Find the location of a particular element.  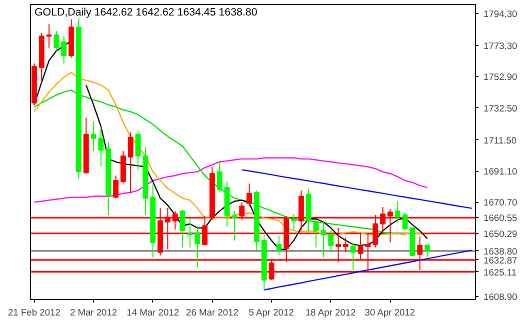

y-tick-label: 1711.50 is located at coordinates (500, 140).